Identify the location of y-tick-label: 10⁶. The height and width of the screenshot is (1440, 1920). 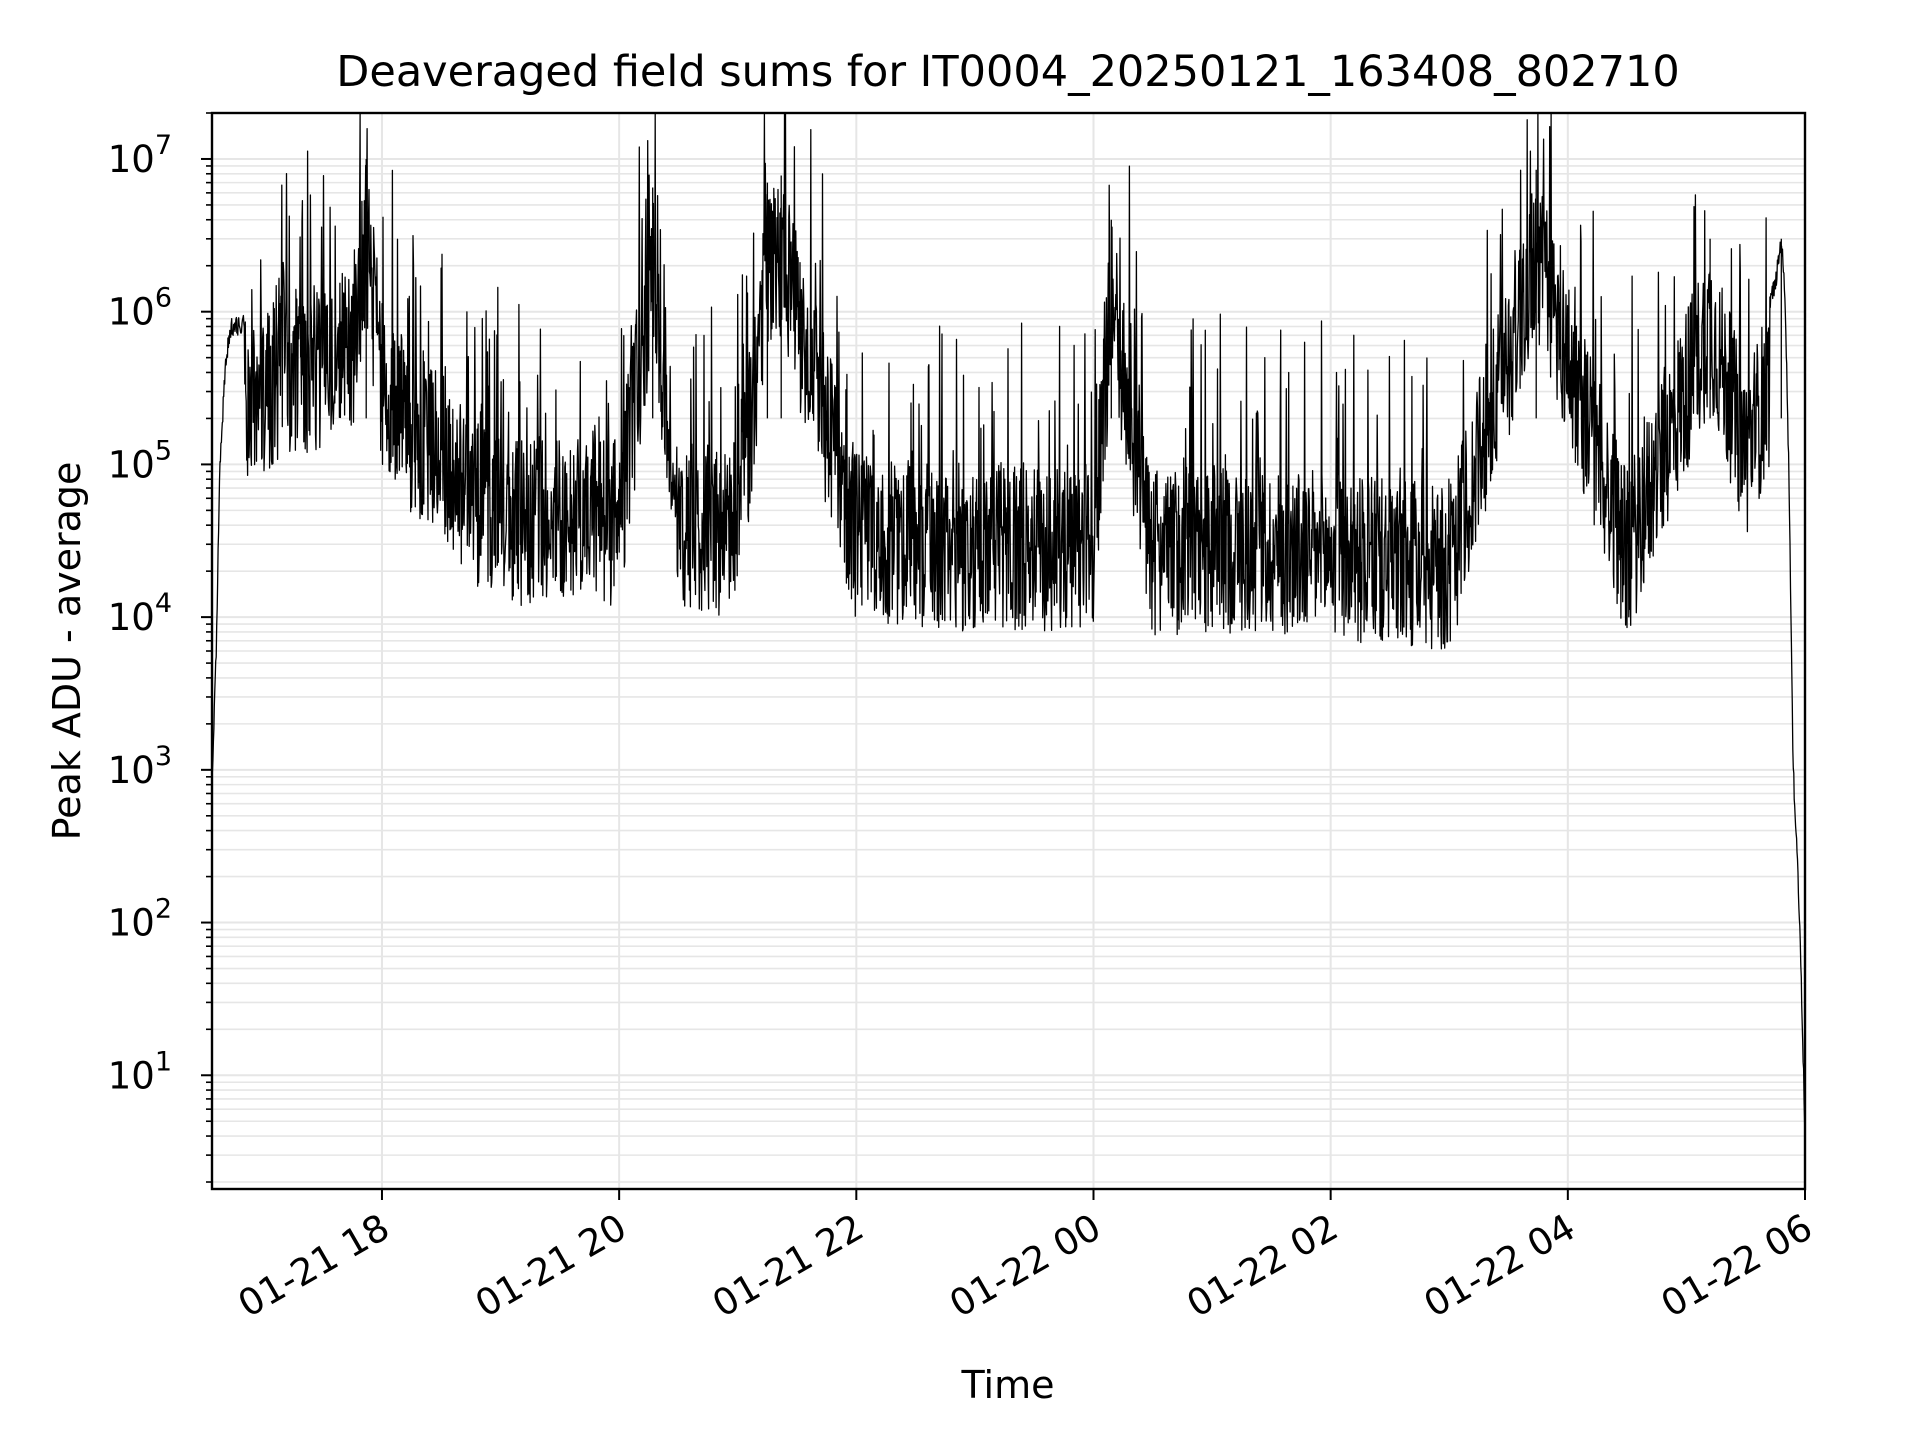
(140, 308).